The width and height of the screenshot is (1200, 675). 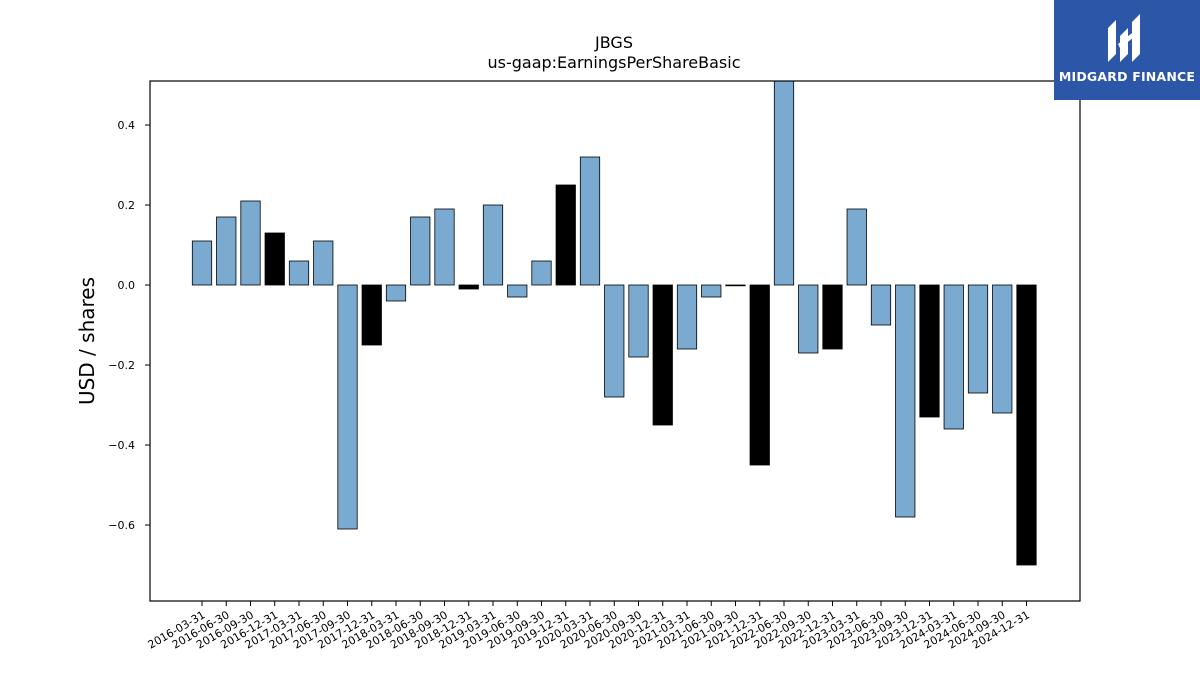 I want to click on y-axis-label: USD / shares, so click(x=87, y=341).